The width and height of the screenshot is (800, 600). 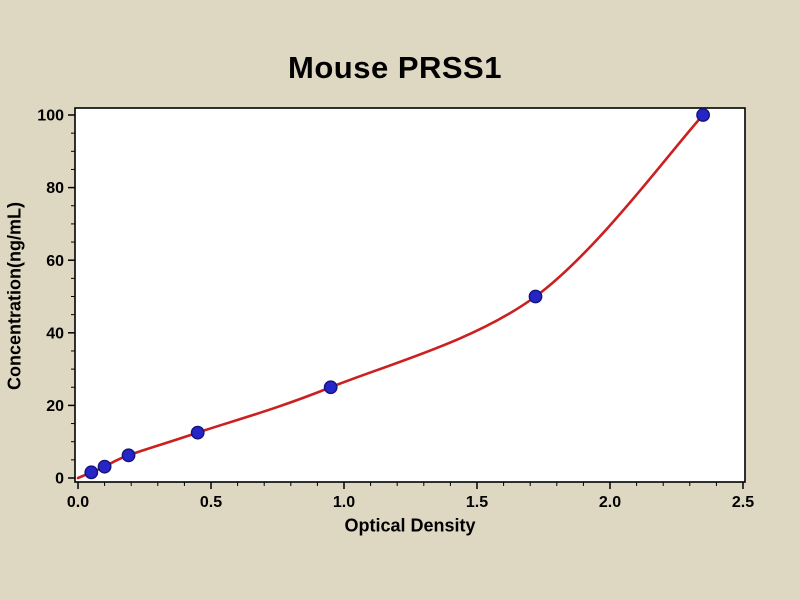 What do you see at coordinates (55, 261) in the screenshot?
I see `y-tick-label: 60` at bounding box center [55, 261].